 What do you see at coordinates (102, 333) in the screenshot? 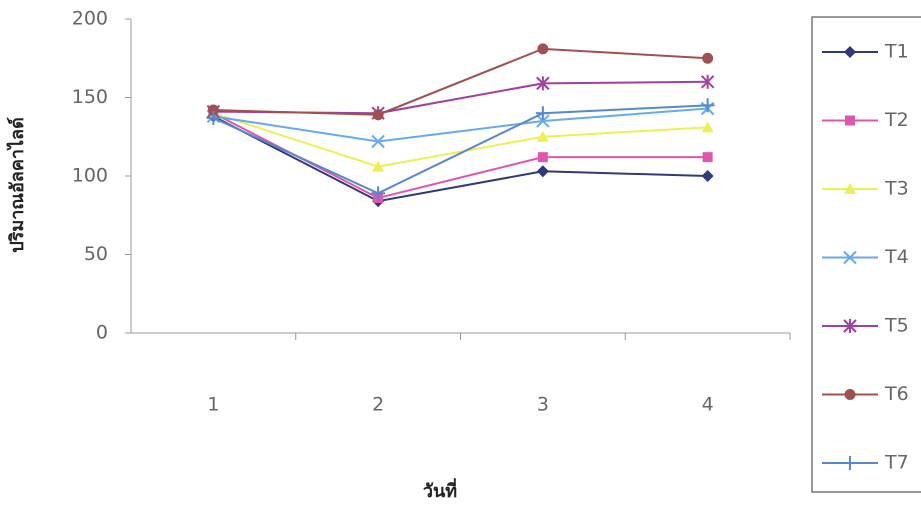
I see `y-tick-label: 0` at bounding box center [102, 333].